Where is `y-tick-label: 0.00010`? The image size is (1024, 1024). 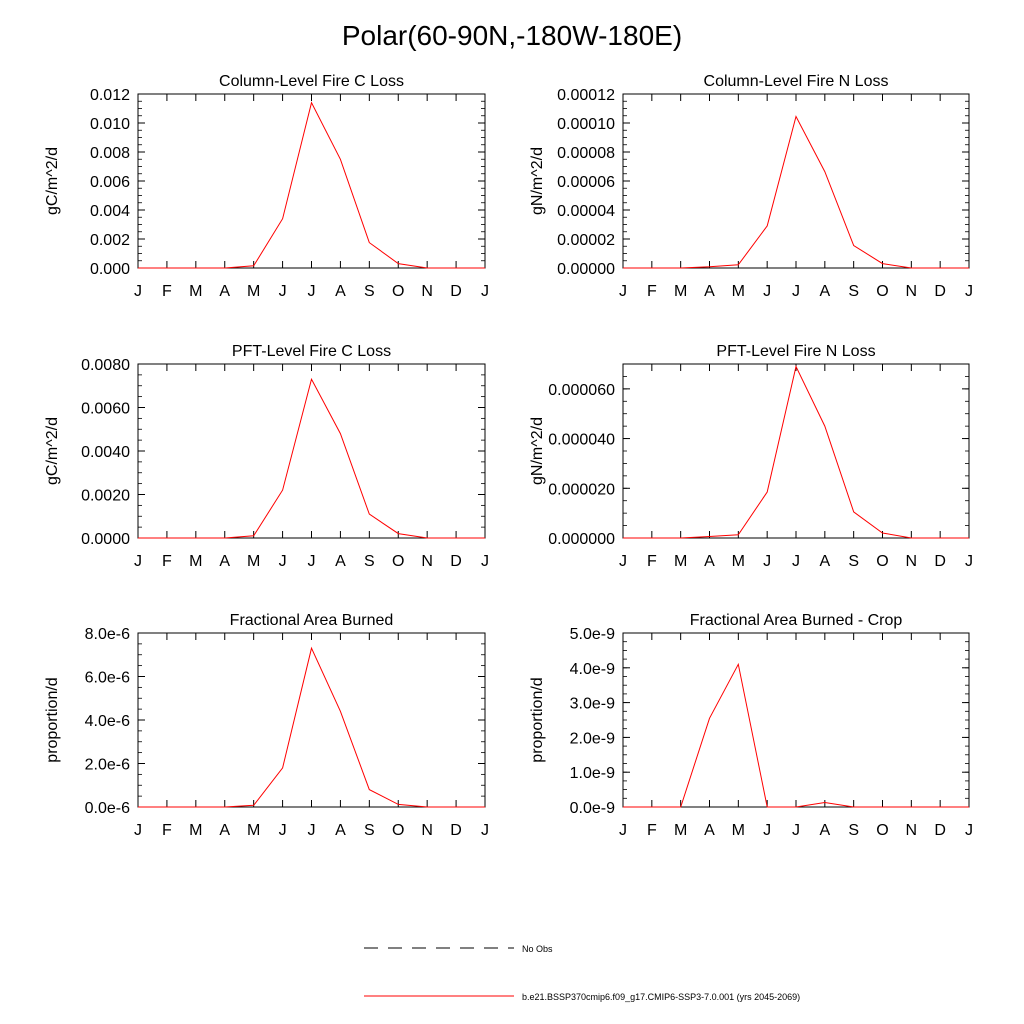
y-tick-label: 0.00010 is located at coordinates (586, 124).